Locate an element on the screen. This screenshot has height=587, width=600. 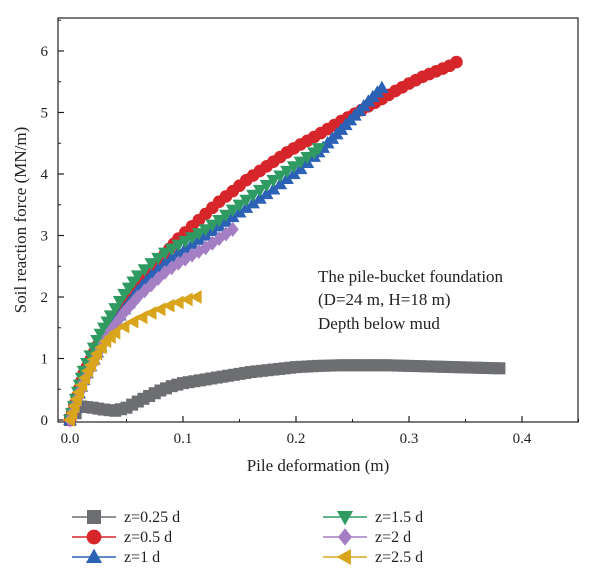
legend-label: z=0.25 d is located at coordinates (152, 517).